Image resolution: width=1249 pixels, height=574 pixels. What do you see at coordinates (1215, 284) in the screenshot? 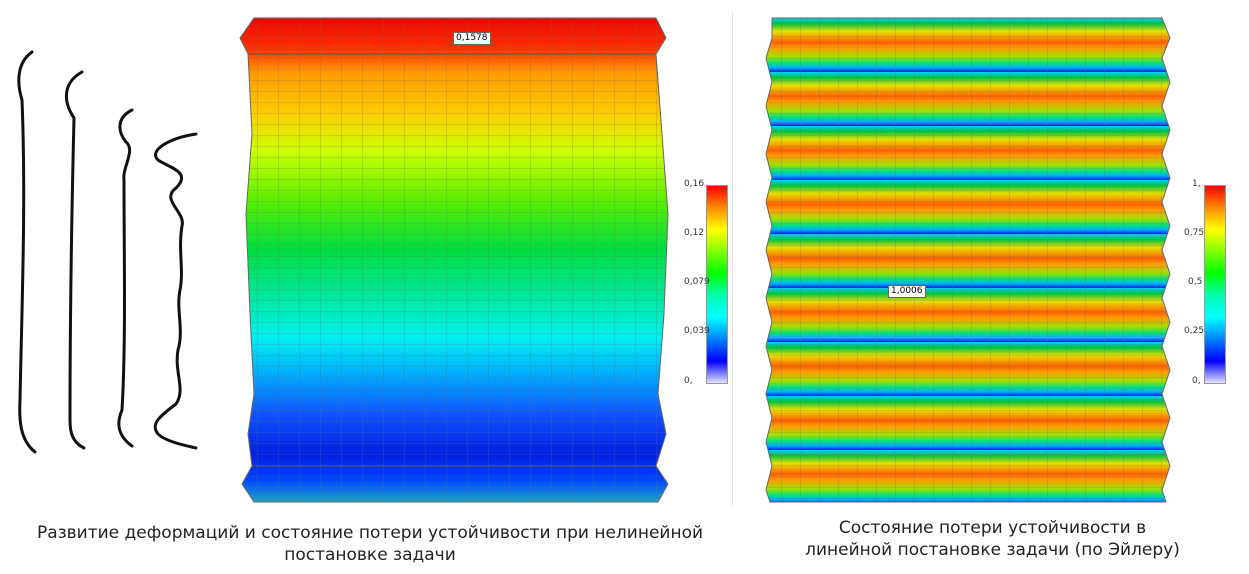
I see `right-color-scale` at bounding box center [1215, 284].